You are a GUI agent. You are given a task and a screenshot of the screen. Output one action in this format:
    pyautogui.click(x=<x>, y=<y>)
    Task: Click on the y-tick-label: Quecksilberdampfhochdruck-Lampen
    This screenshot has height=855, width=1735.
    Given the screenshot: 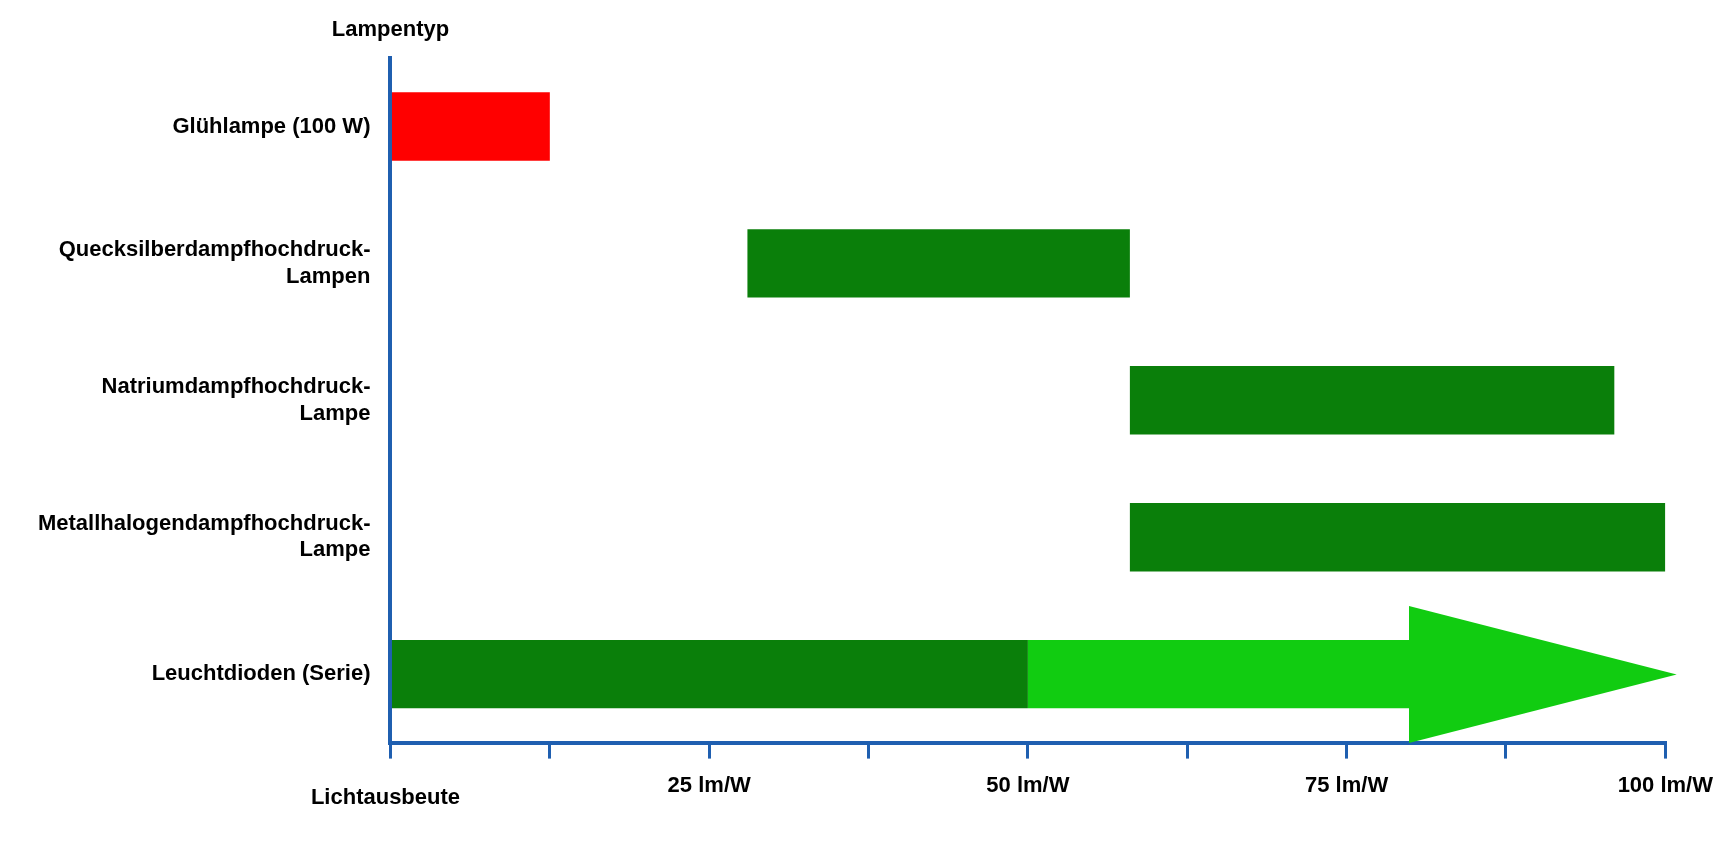 What is the action you would take?
    pyautogui.click(x=214, y=262)
    